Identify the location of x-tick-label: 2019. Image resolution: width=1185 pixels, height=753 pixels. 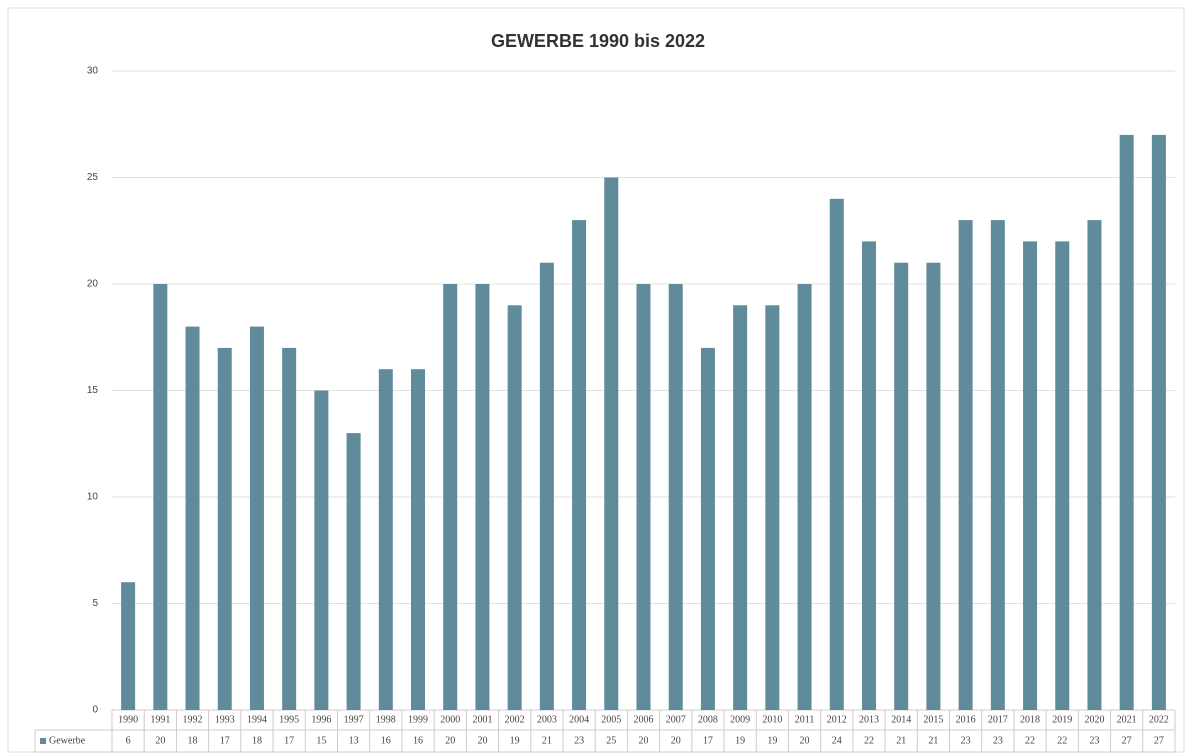
(1062, 719).